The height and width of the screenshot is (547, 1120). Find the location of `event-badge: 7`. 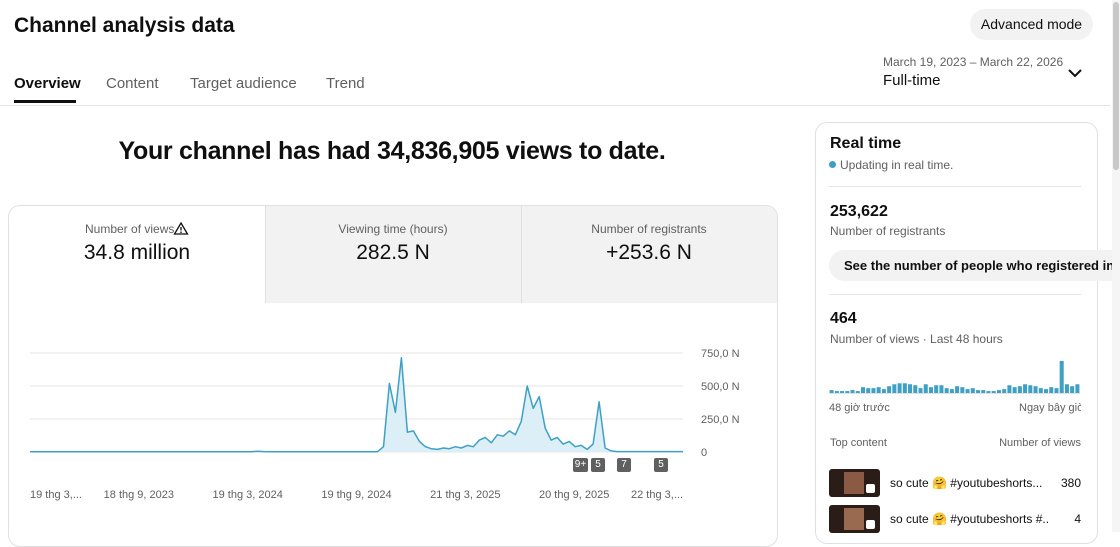

event-badge: 7 is located at coordinates (624, 465).